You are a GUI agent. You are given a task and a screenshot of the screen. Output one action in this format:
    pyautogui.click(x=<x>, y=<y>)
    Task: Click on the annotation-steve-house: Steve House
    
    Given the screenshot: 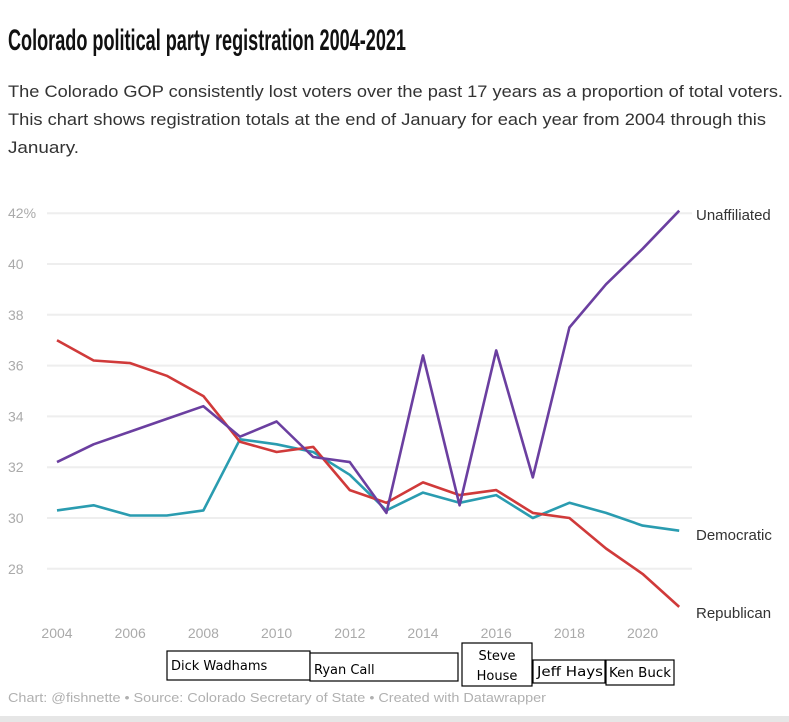 What is the action you would take?
    pyautogui.click(x=497, y=664)
    